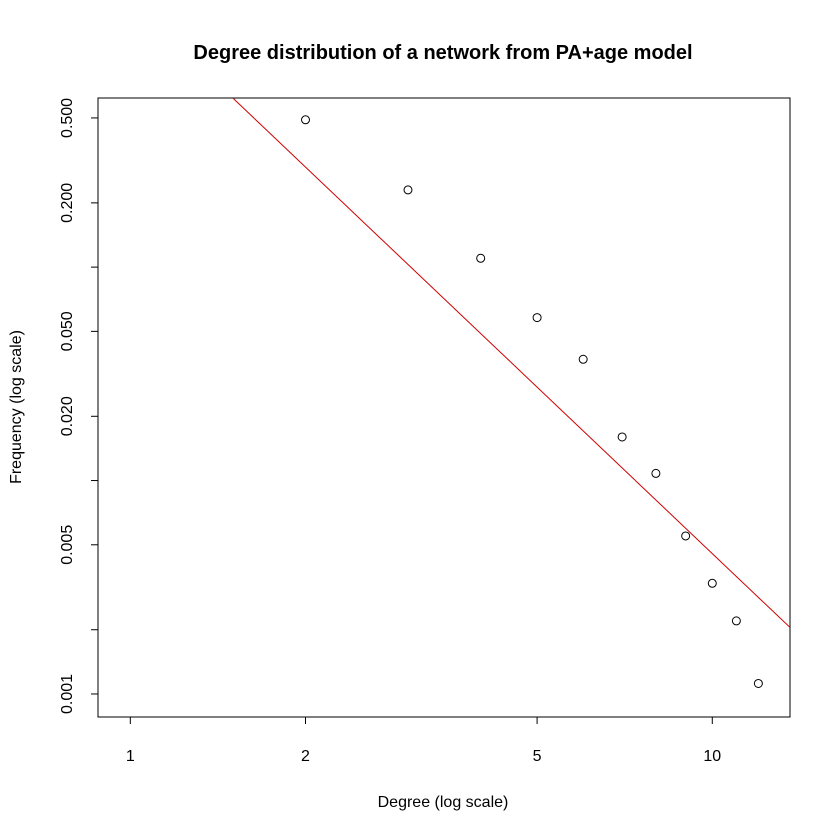 This screenshot has width=840, height=840. Describe the element at coordinates (305, 756) in the screenshot. I see `x-tick-label: 2` at that location.